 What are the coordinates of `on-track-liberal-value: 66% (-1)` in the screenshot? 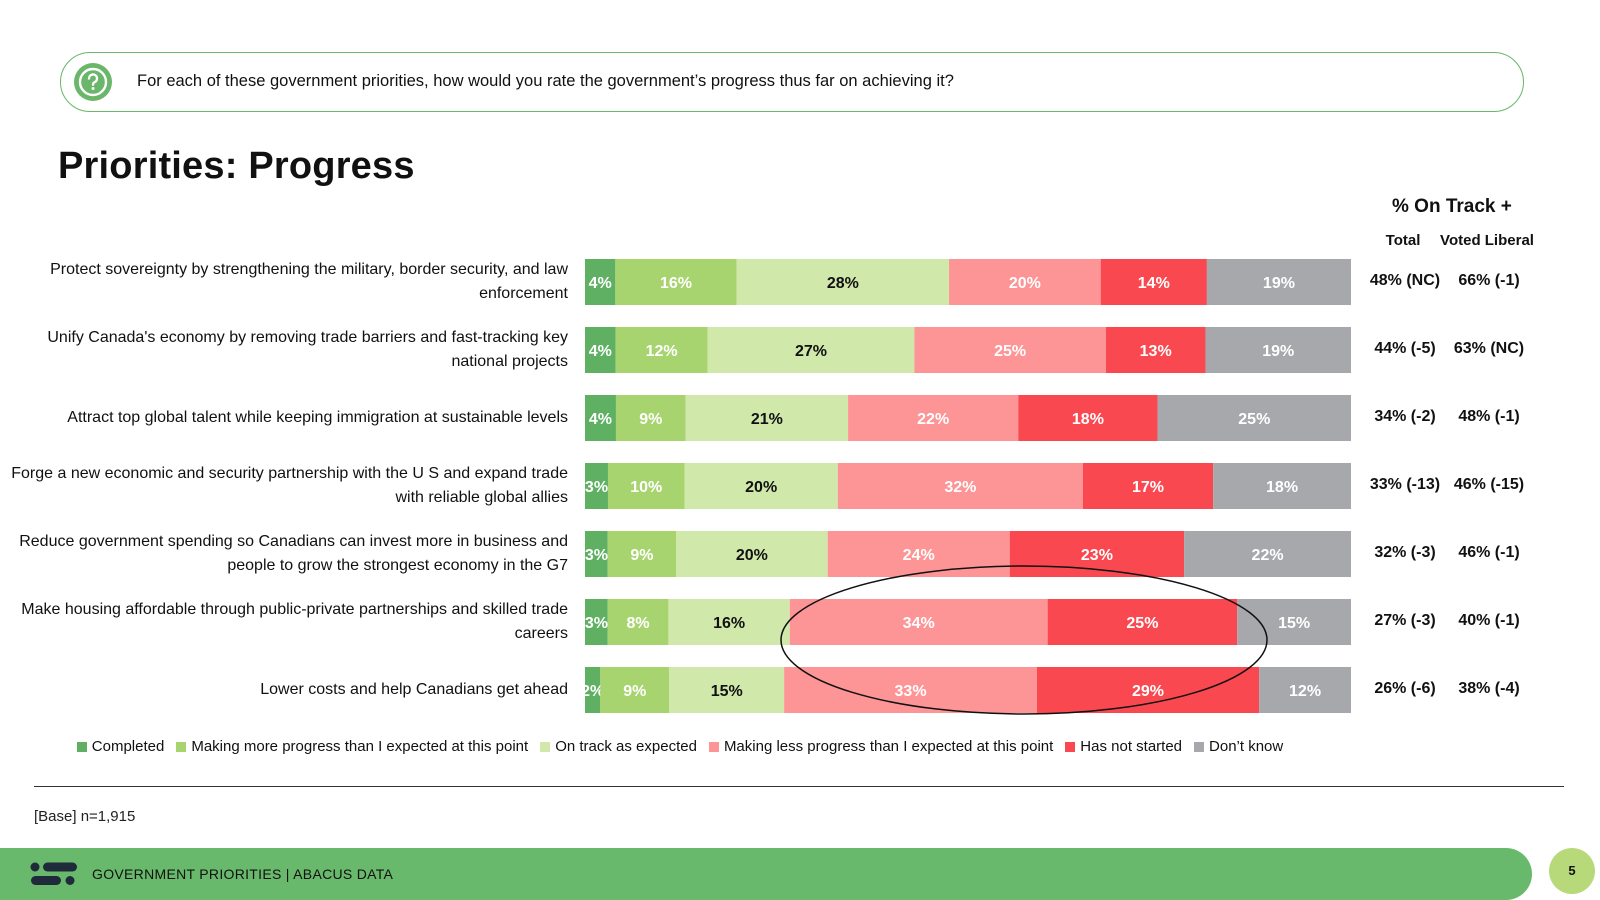 It's located at (1489, 280).